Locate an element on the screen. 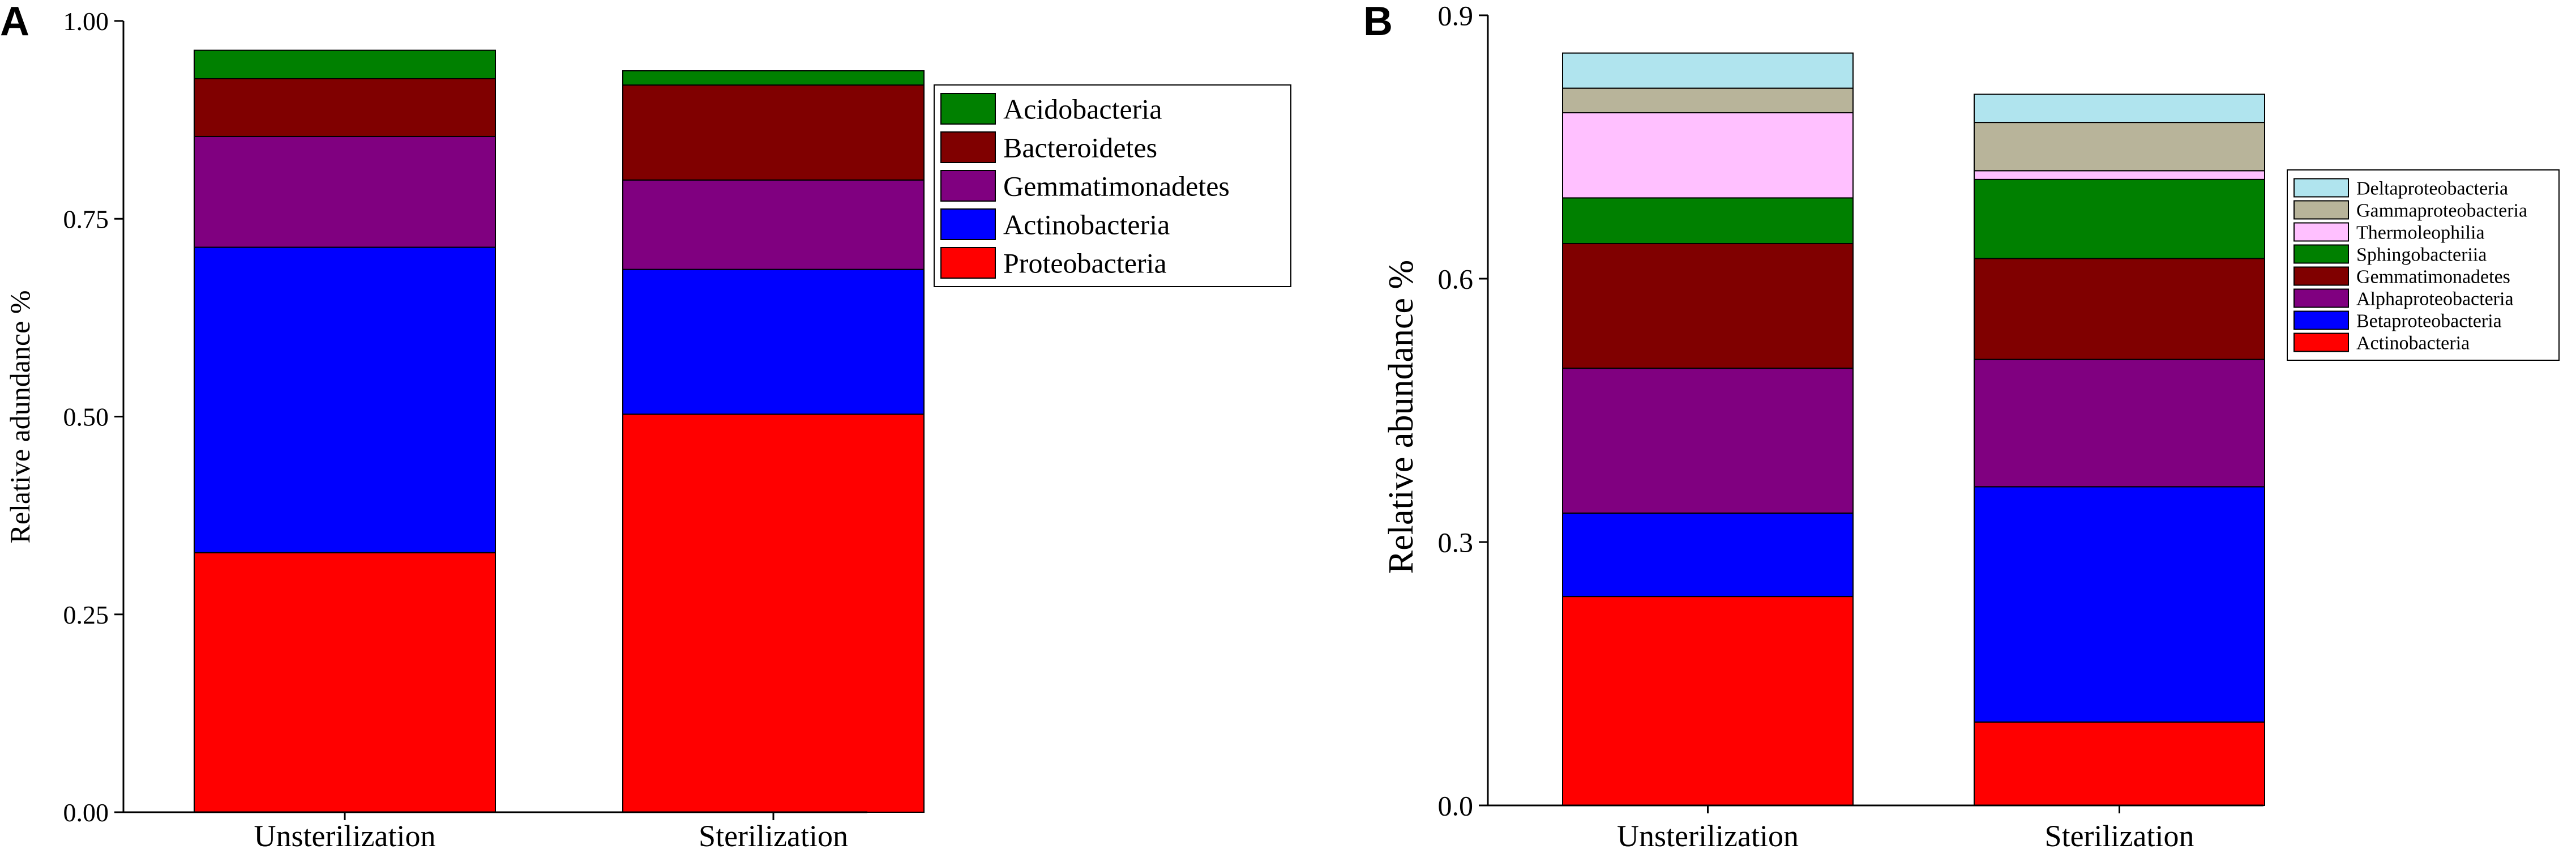 This screenshot has width=2576, height=853. bar-segment-thermoleophilia-unsterilization is located at coordinates (1708, 155).